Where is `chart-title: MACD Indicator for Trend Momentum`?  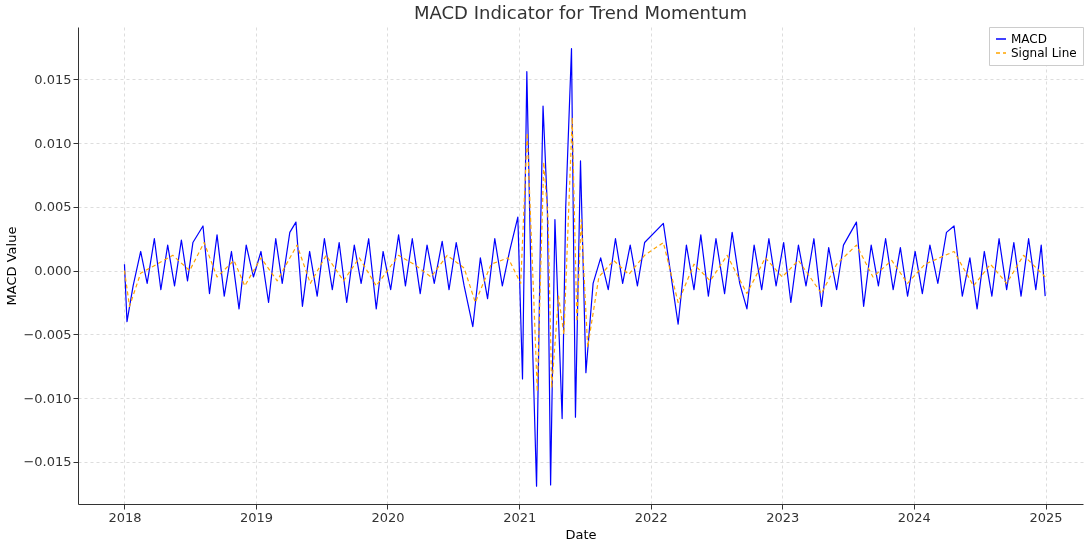 chart-title: MACD Indicator for Trend Momentum is located at coordinates (580, 12).